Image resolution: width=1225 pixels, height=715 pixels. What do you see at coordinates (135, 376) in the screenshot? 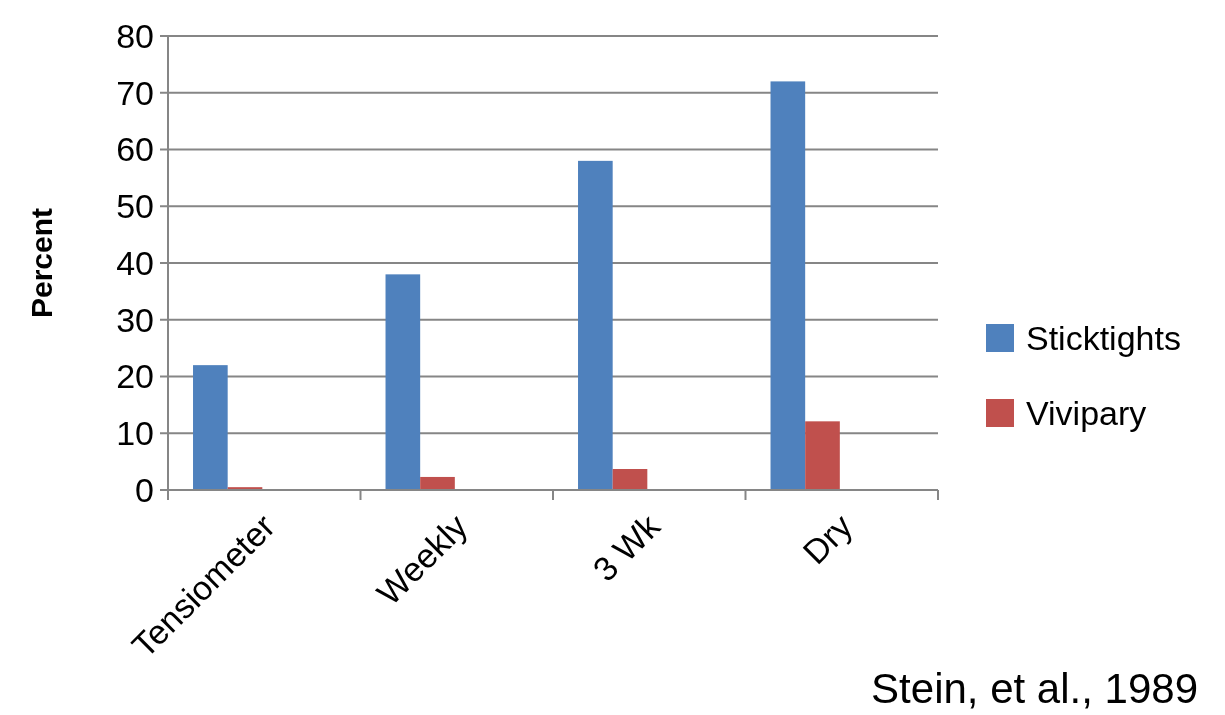
I see `y-tick-label: 20` at bounding box center [135, 376].